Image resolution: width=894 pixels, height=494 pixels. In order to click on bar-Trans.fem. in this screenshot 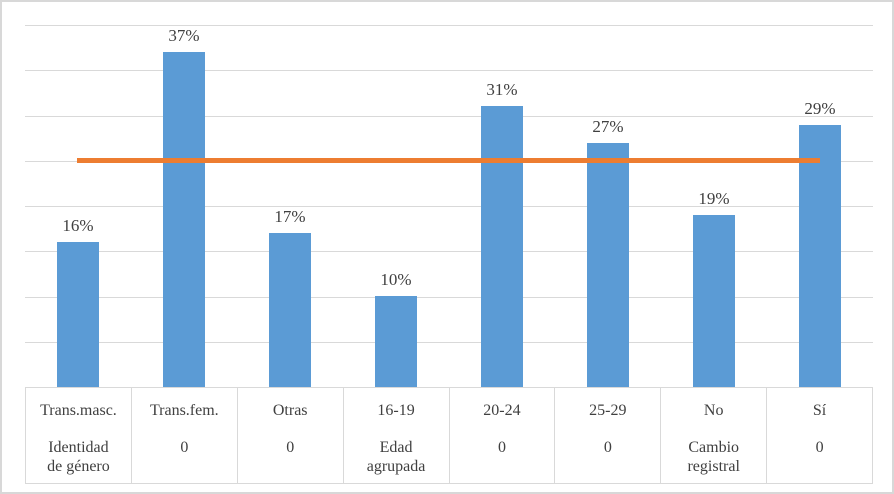, I will do `click(184, 219)`.